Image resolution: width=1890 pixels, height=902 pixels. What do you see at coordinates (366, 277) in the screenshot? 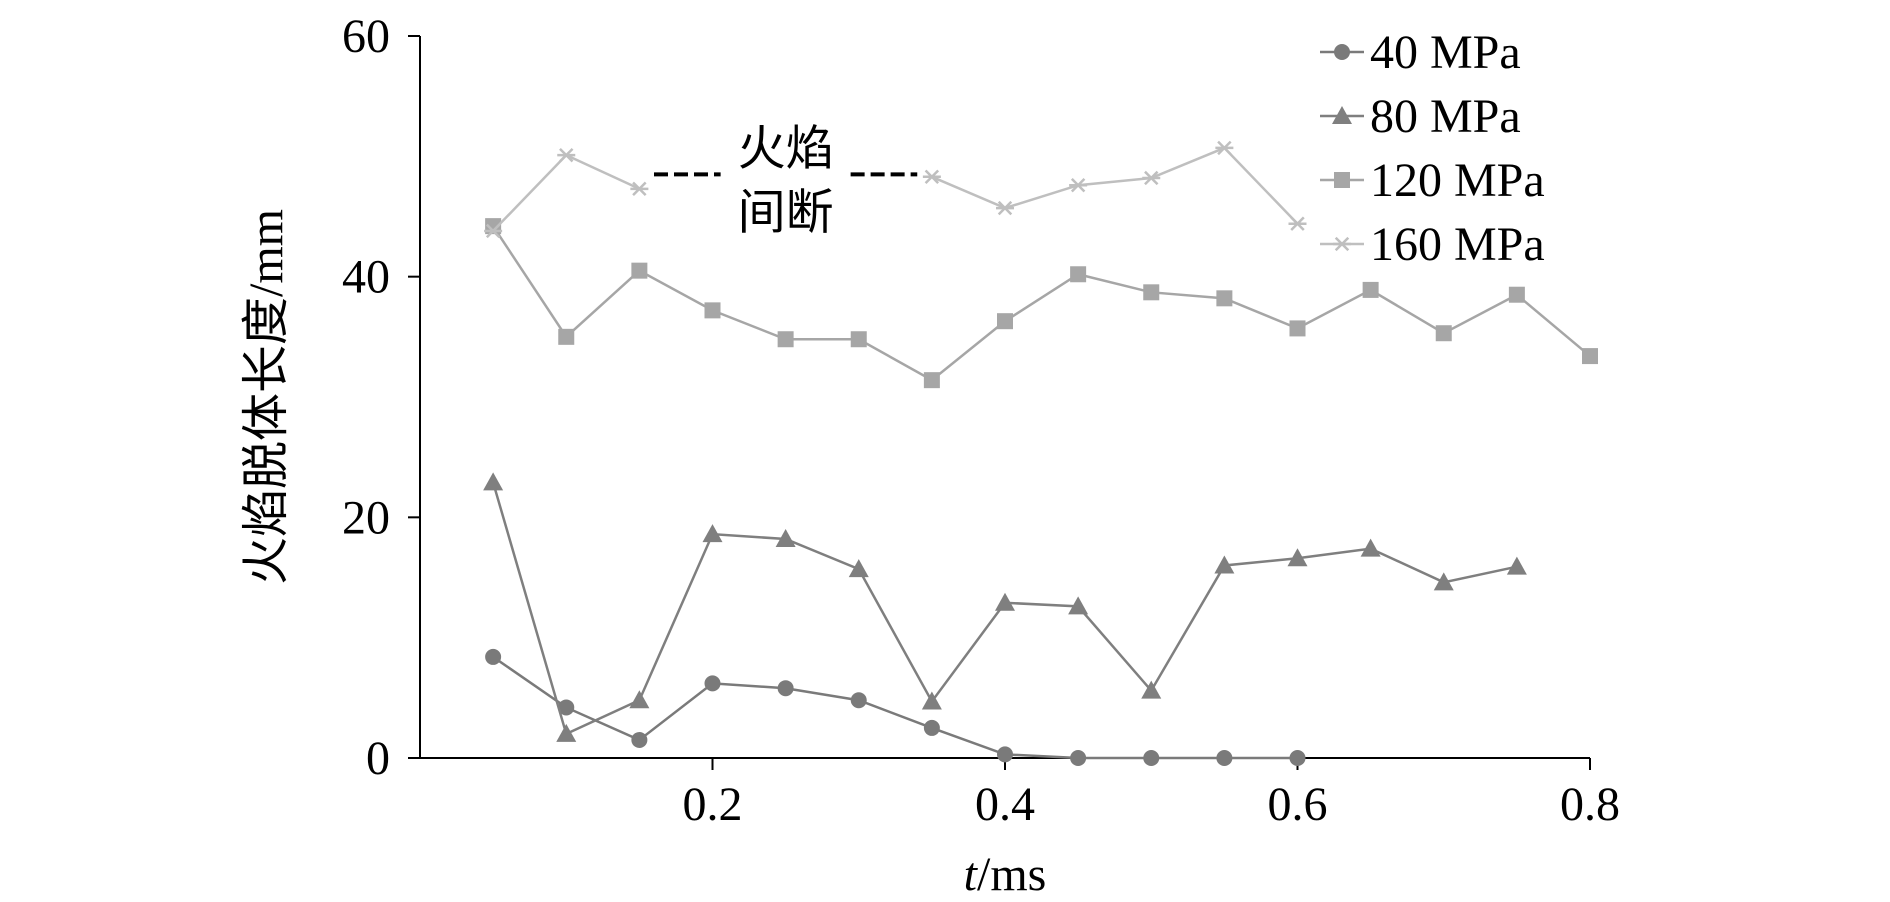
I see `y-tick-label: 40` at bounding box center [366, 277].